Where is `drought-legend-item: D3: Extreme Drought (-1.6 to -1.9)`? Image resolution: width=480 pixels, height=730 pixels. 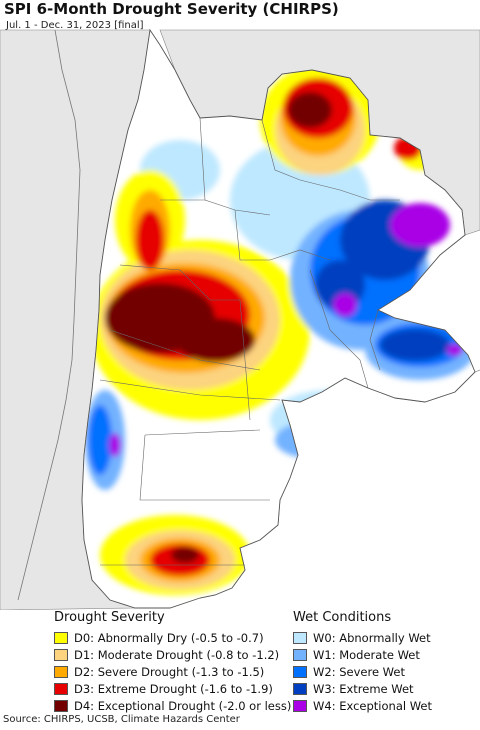 drought-legend-item: D3: Extreme Drought (-1.6 to -1.9) is located at coordinates (172, 688).